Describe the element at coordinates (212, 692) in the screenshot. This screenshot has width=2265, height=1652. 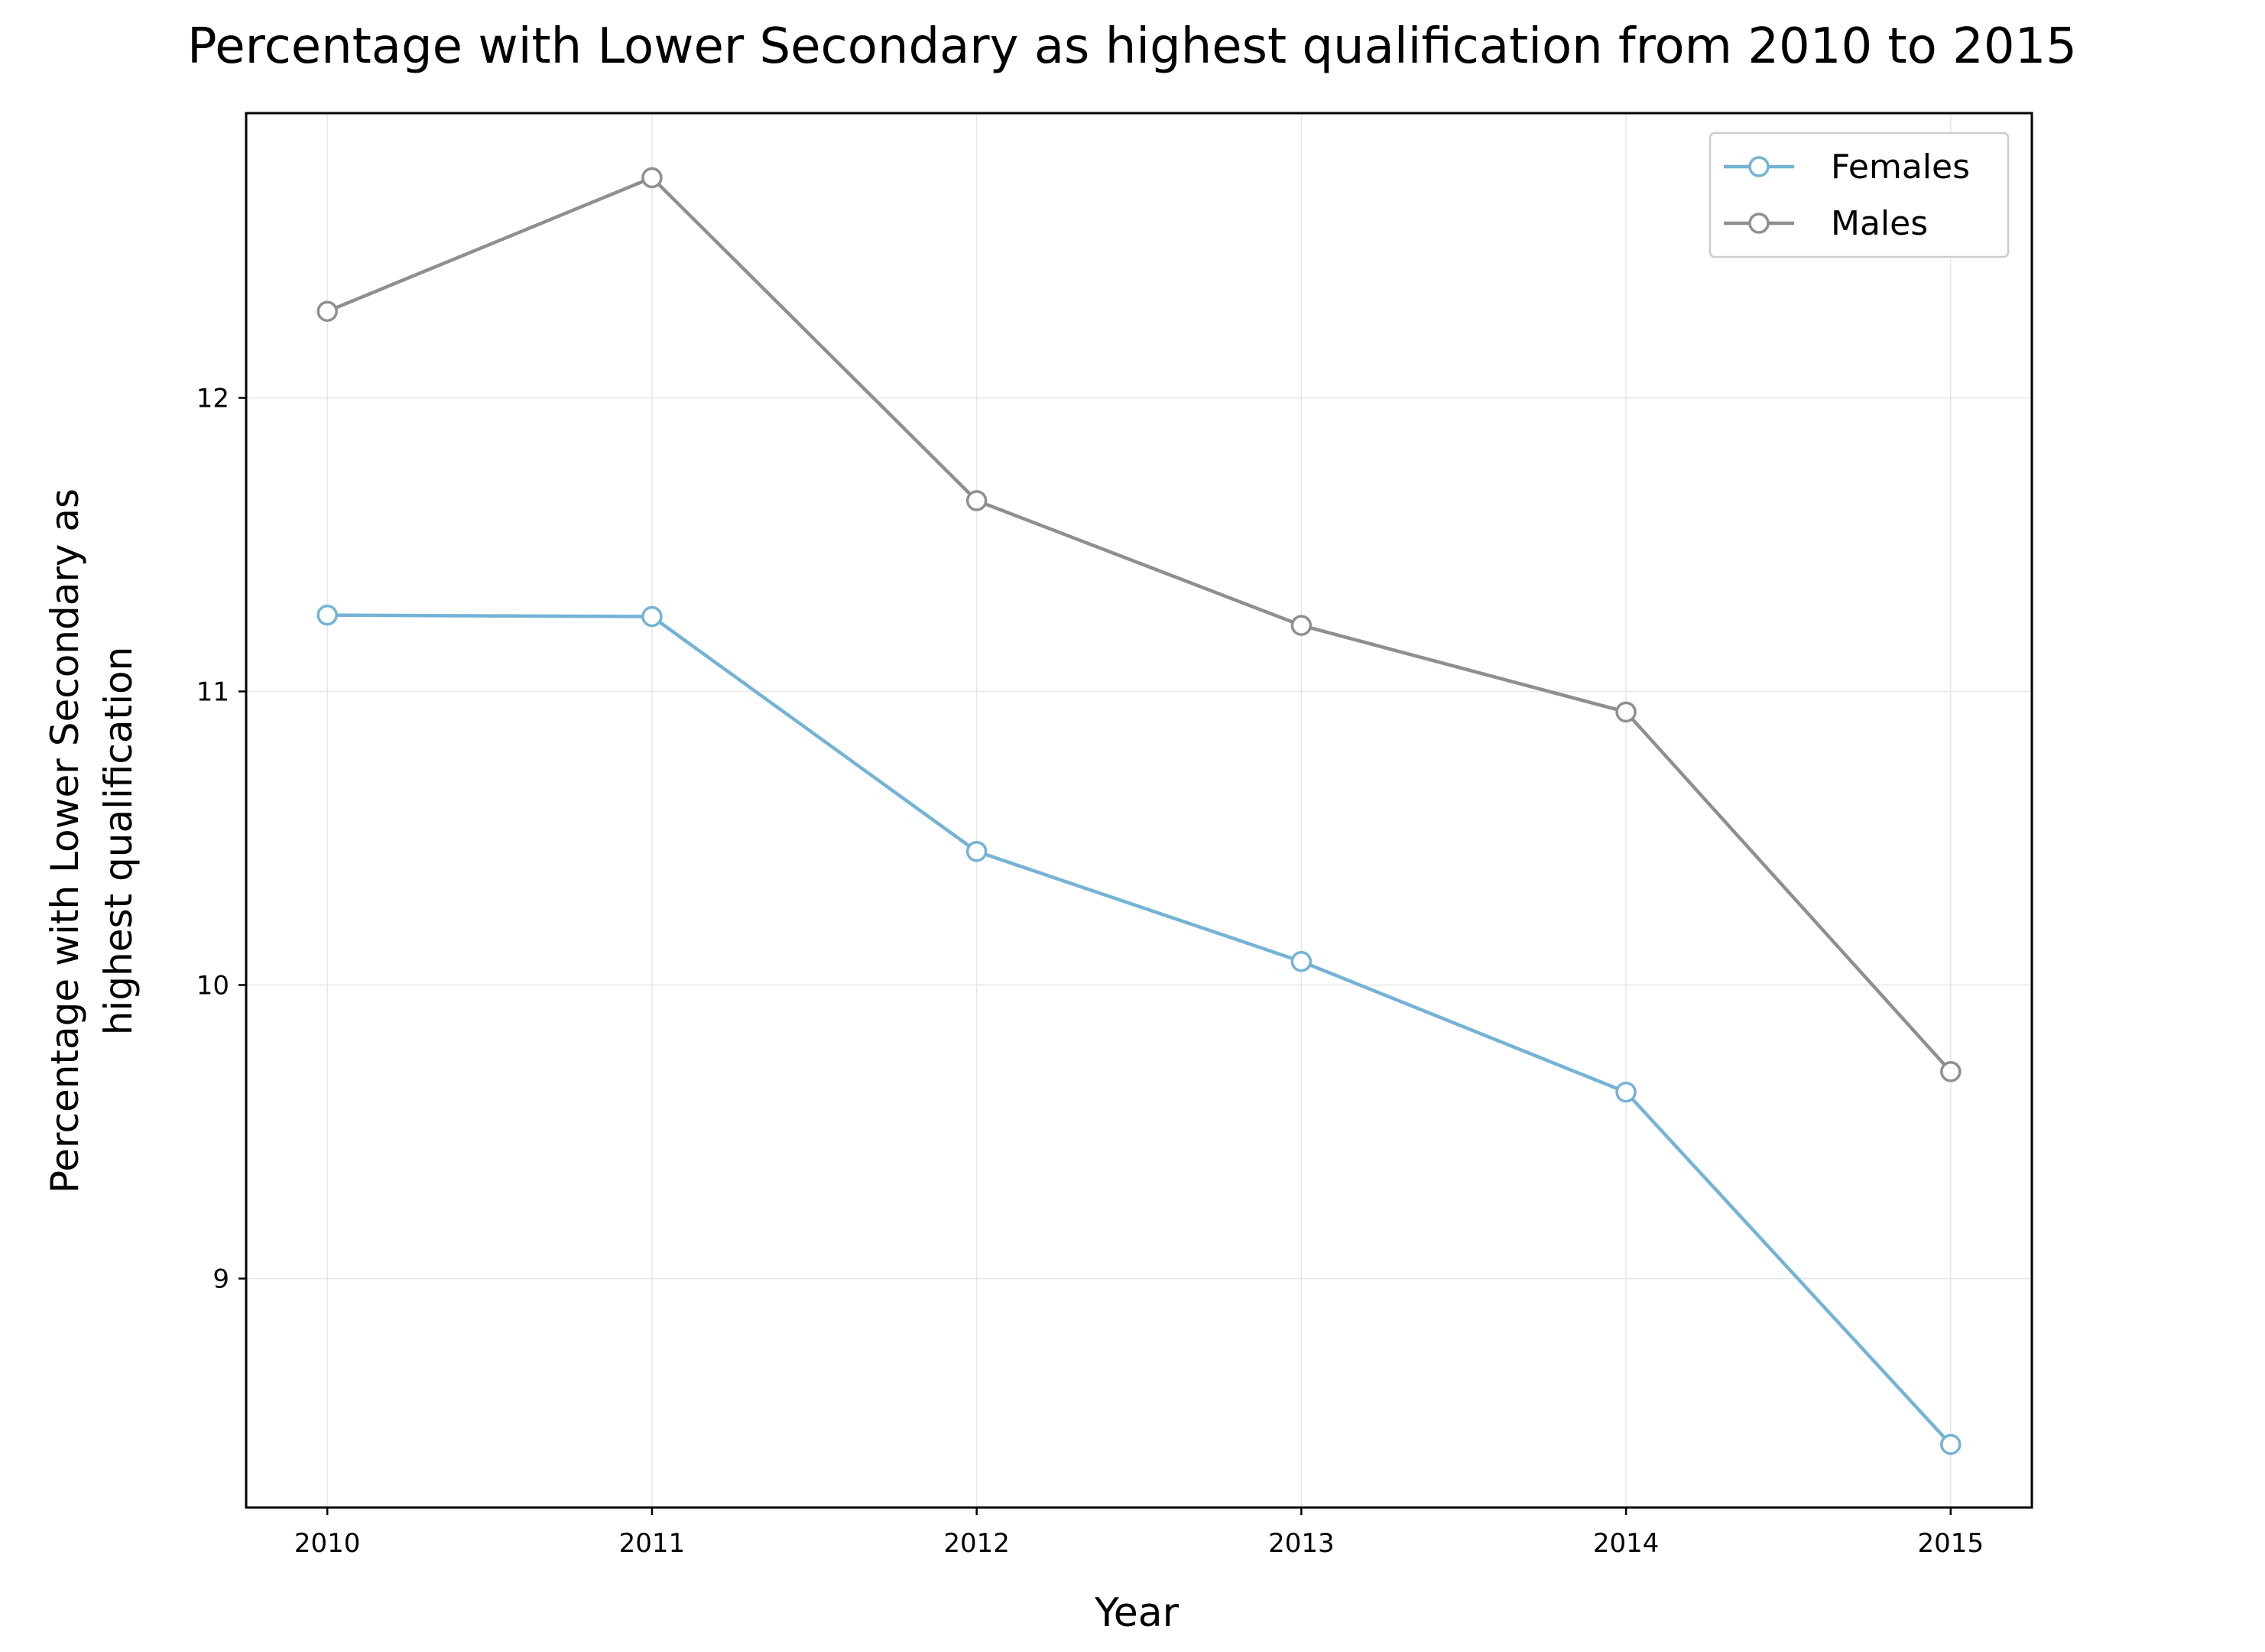
I see `y-tick-label: 11` at that location.